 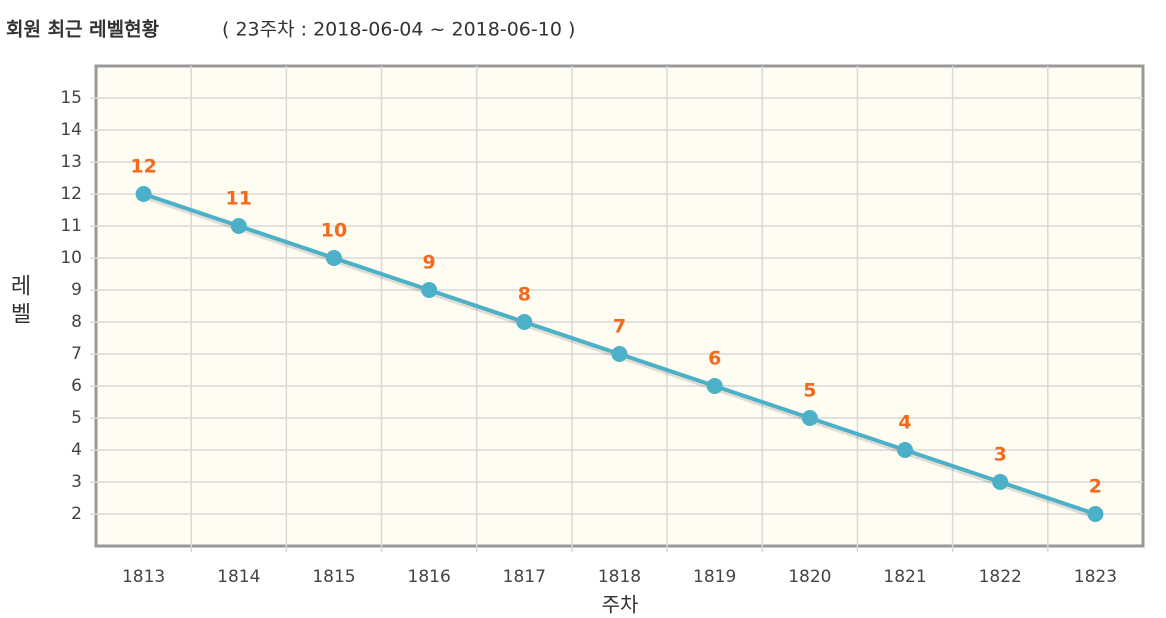 What do you see at coordinates (1095, 577) in the screenshot?
I see `x-tick-label: 1823` at bounding box center [1095, 577].